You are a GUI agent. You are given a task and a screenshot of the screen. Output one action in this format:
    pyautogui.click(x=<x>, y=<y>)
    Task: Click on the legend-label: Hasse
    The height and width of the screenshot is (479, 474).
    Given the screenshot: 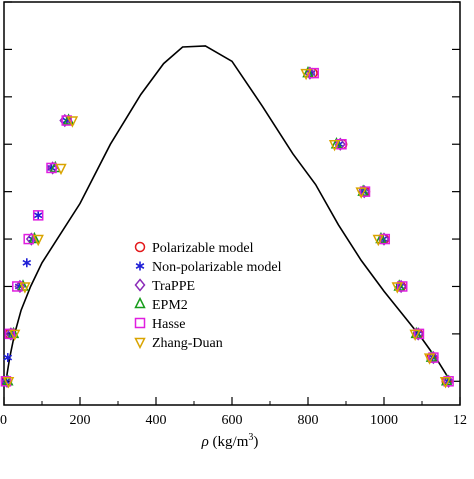 What is the action you would take?
    pyautogui.click(x=168, y=324)
    